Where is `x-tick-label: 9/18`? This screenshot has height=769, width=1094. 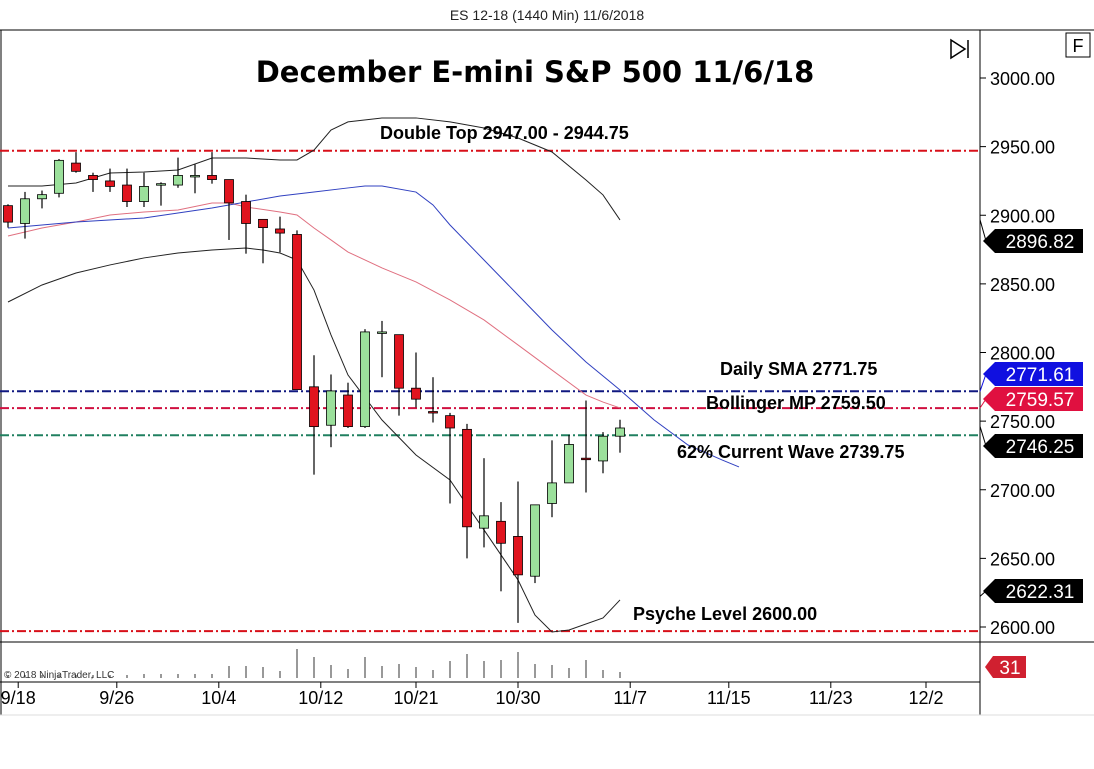
x-tick-label: 9/18 is located at coordinates (18, 698).